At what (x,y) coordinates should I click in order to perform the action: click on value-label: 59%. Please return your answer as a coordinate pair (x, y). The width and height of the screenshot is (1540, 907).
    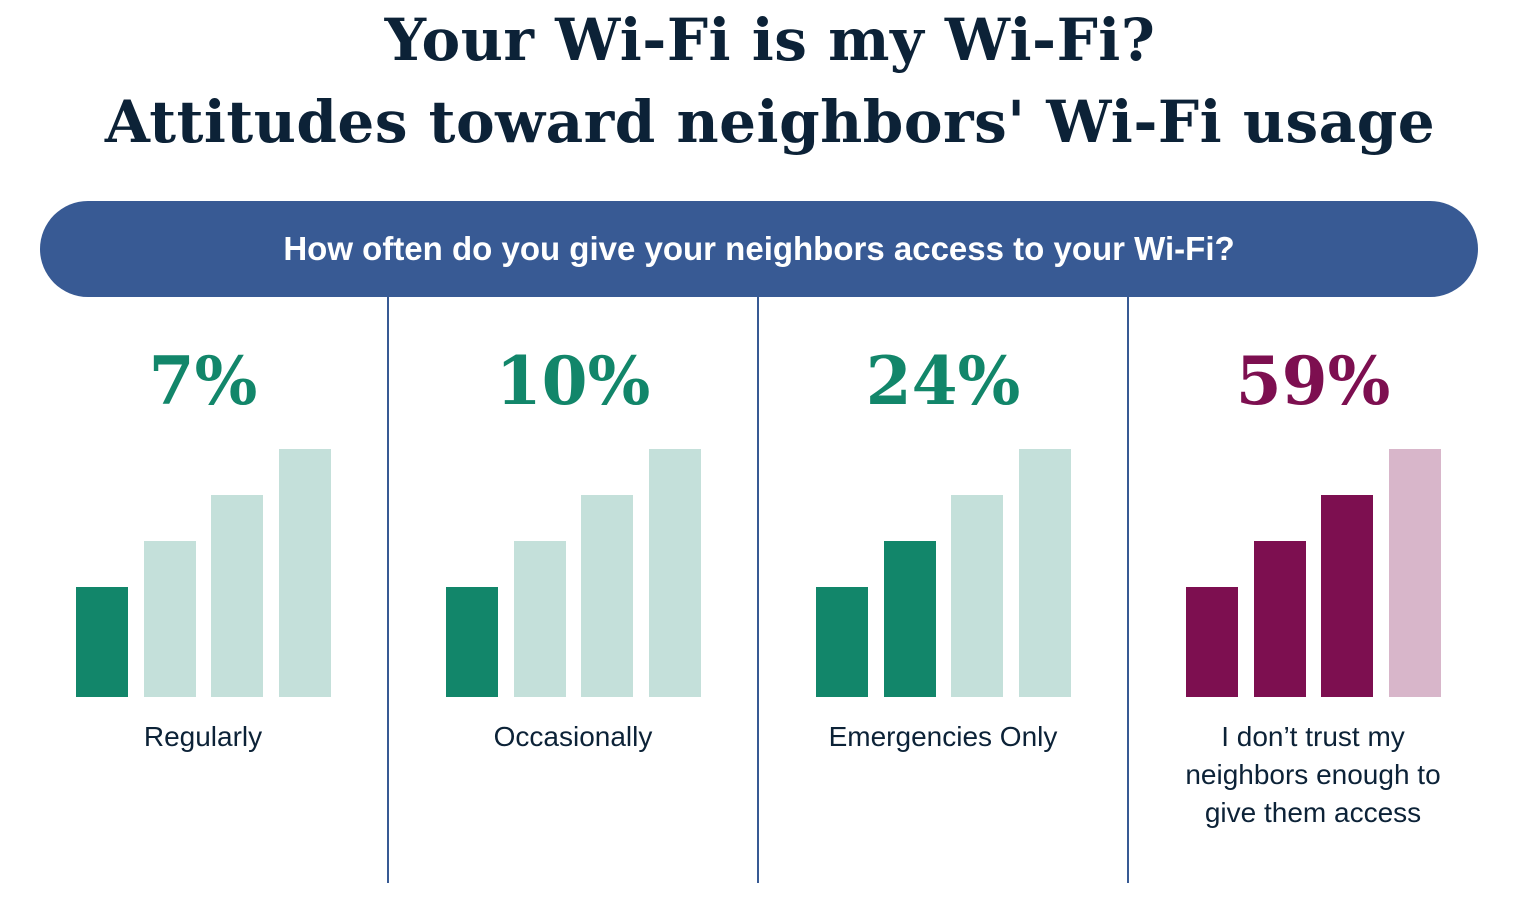
    Looking at the image, I should click on (1313, 381).